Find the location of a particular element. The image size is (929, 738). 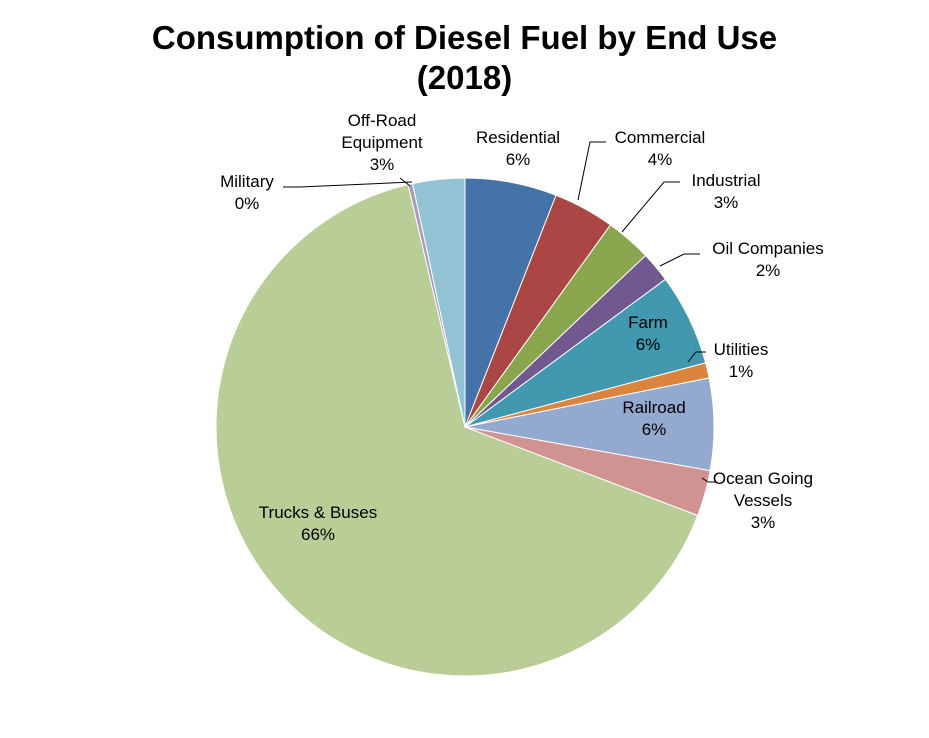

data-label-residential: Residential 6% is located at coordinates (518, 149).